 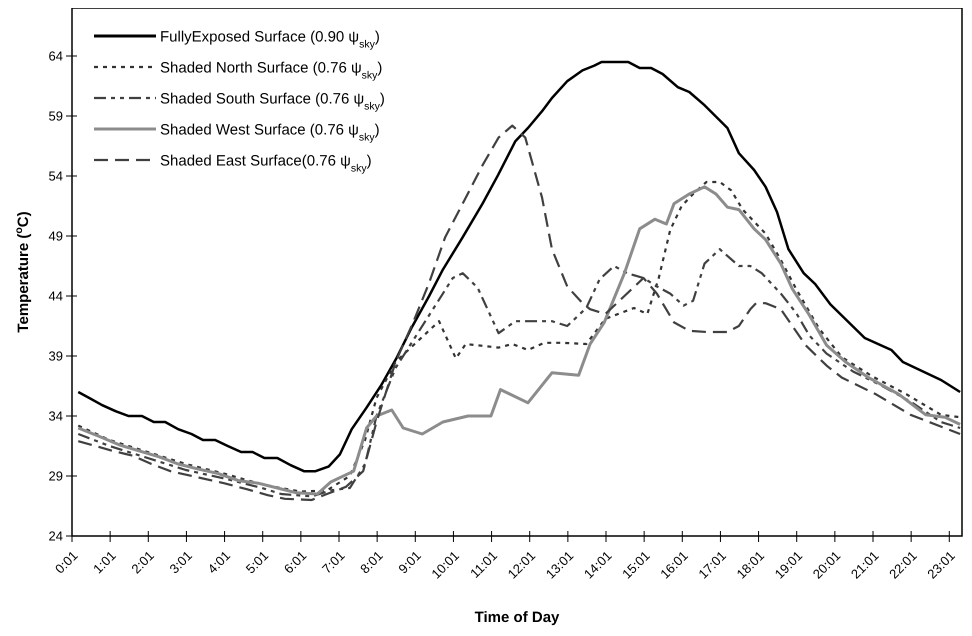 I want to click on x-axis-title: Time of Day, so click(x=517, y=617).